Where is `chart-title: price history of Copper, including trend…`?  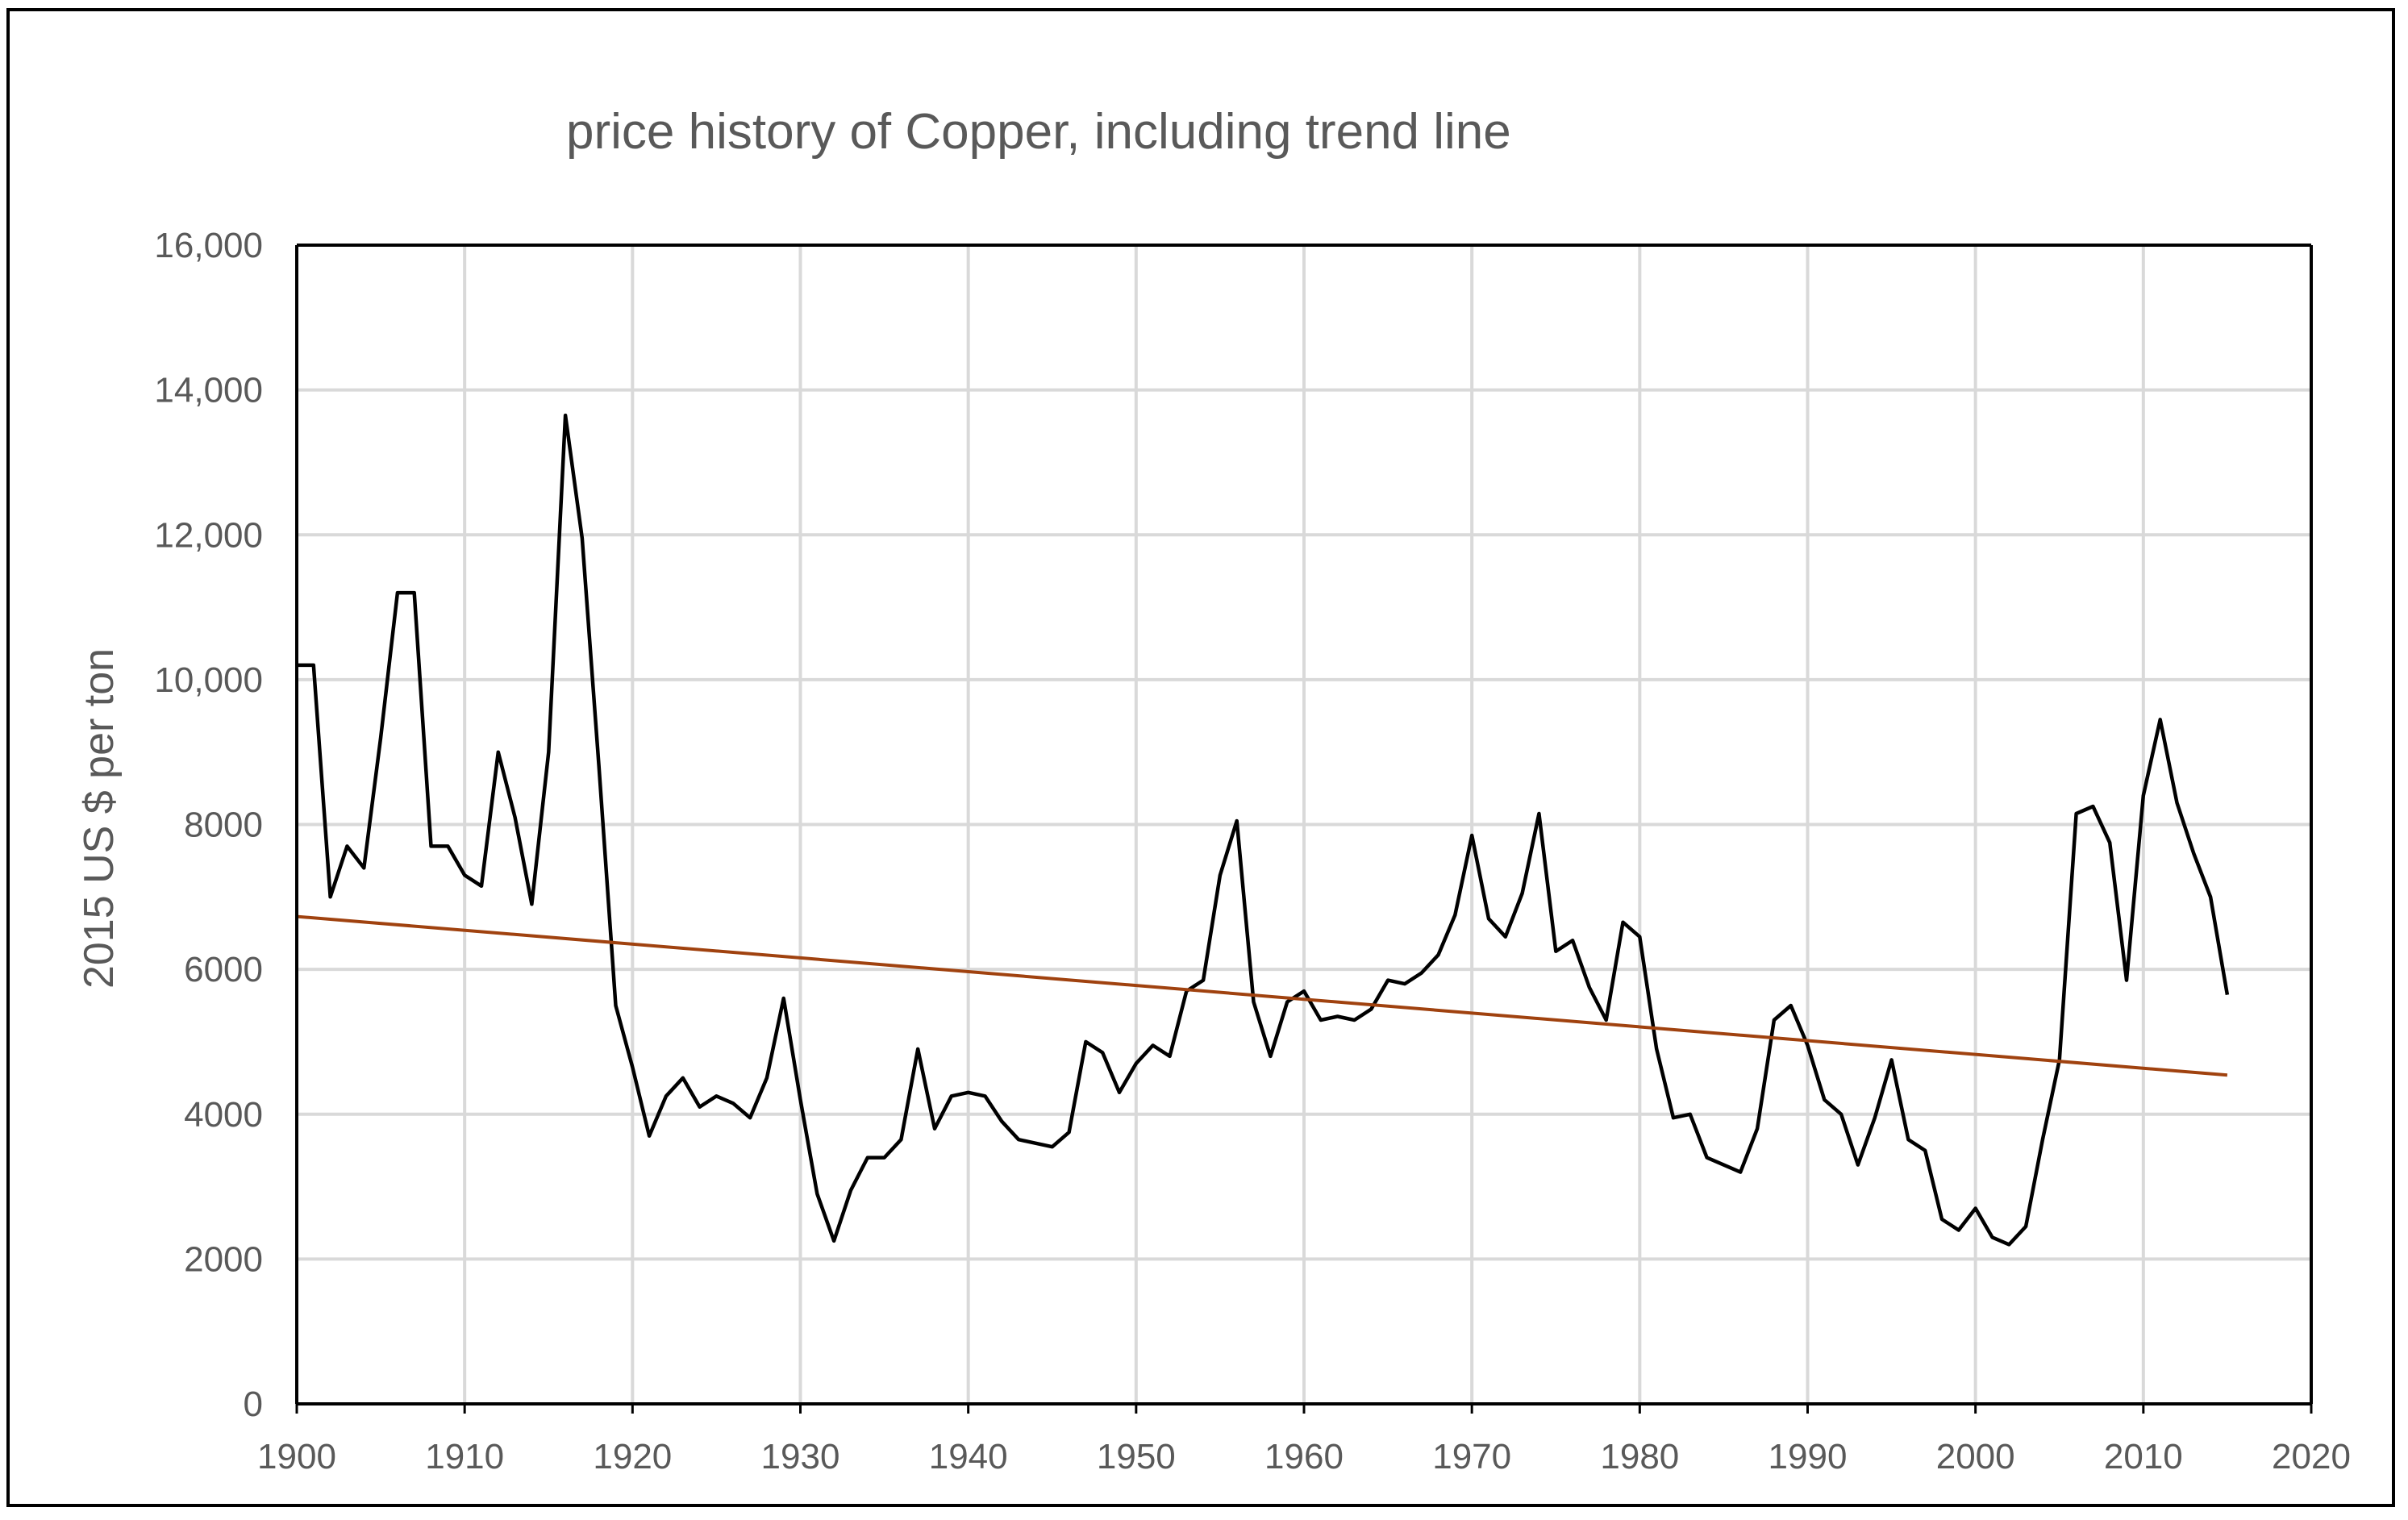 chart-title: price history of Copper, including trend… is located at coordinates (1038, 132).